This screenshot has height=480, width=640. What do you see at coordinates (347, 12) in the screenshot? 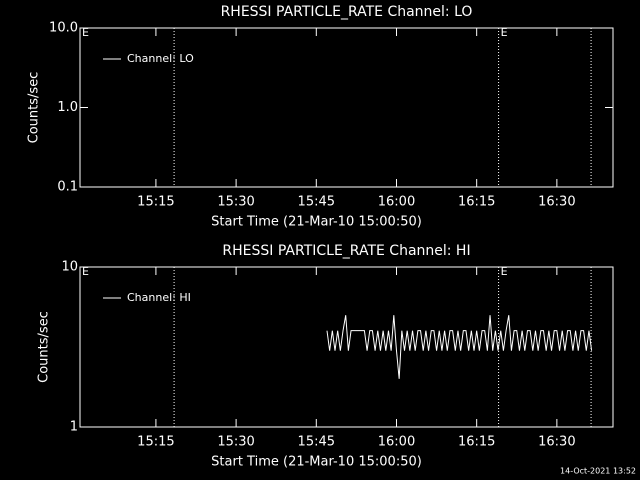
I see `chart-title: RHESSI PARTICLE_RATE Channel: LO` at bounding box center [347, 12].